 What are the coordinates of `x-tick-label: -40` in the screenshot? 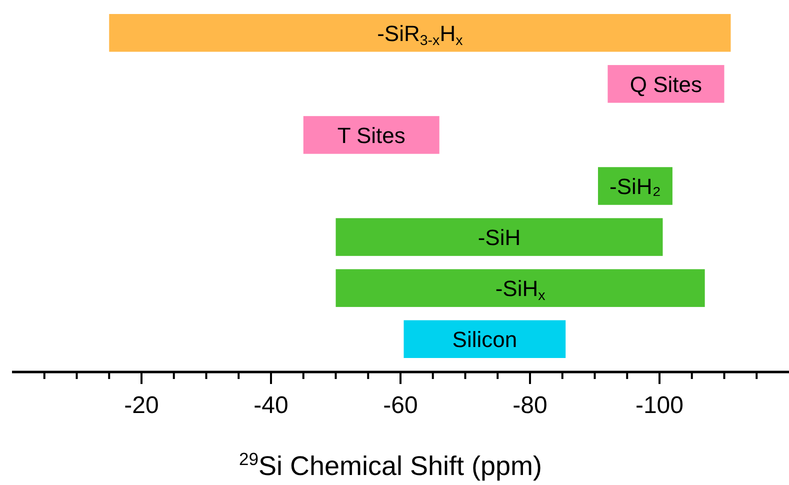 It's located at (271, 405).